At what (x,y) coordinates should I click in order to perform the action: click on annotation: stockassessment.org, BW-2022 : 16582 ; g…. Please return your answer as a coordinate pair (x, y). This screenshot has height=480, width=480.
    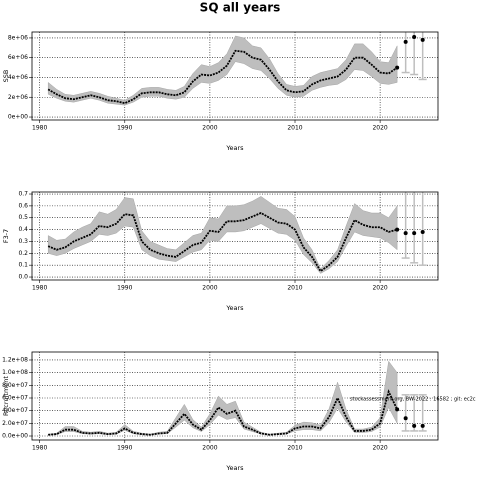
    Looking at the image, I should click on (413, 400).